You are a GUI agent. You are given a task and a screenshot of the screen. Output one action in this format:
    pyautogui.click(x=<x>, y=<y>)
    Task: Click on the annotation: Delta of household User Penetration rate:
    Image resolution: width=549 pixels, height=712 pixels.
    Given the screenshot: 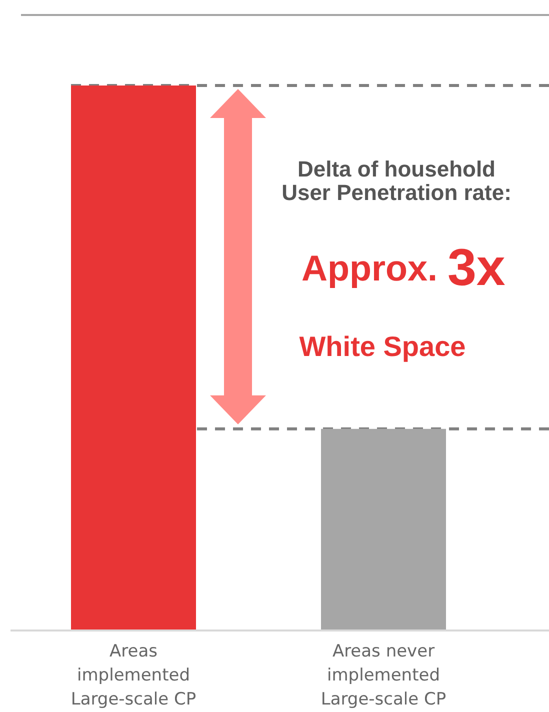 What is the action you would take?
    pyautogui.click(x=397, y=181)
    